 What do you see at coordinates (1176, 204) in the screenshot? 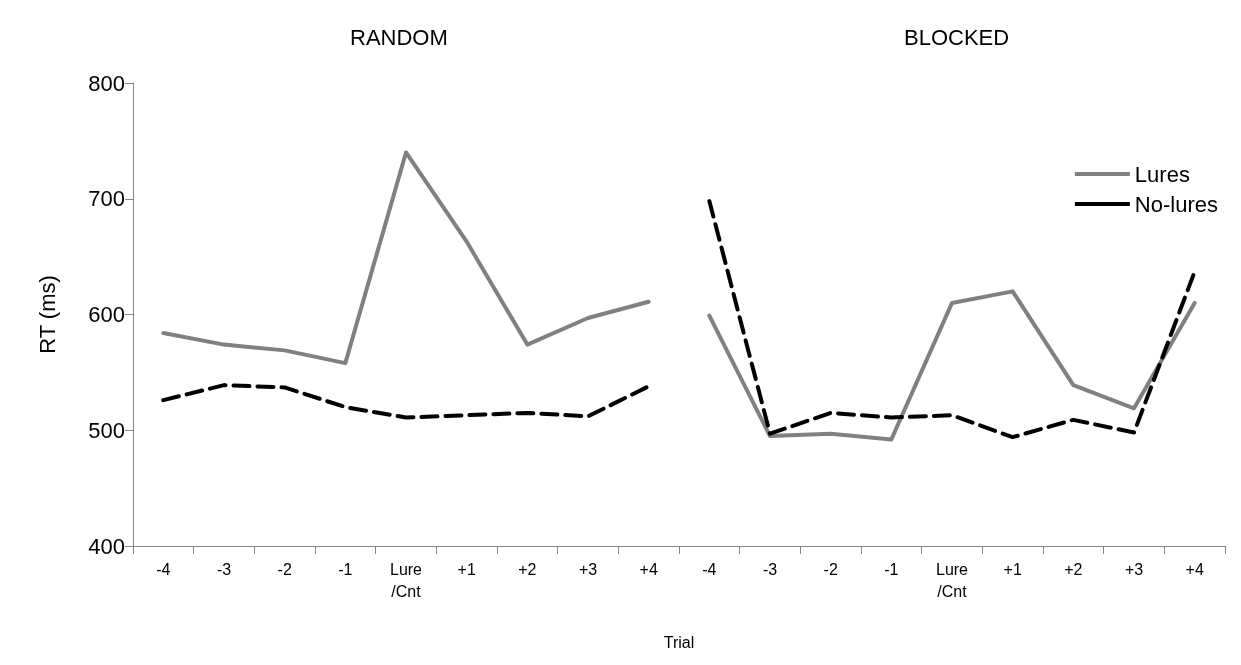
I see `legend-label: No-lures` at bounding box center [1176, 204].